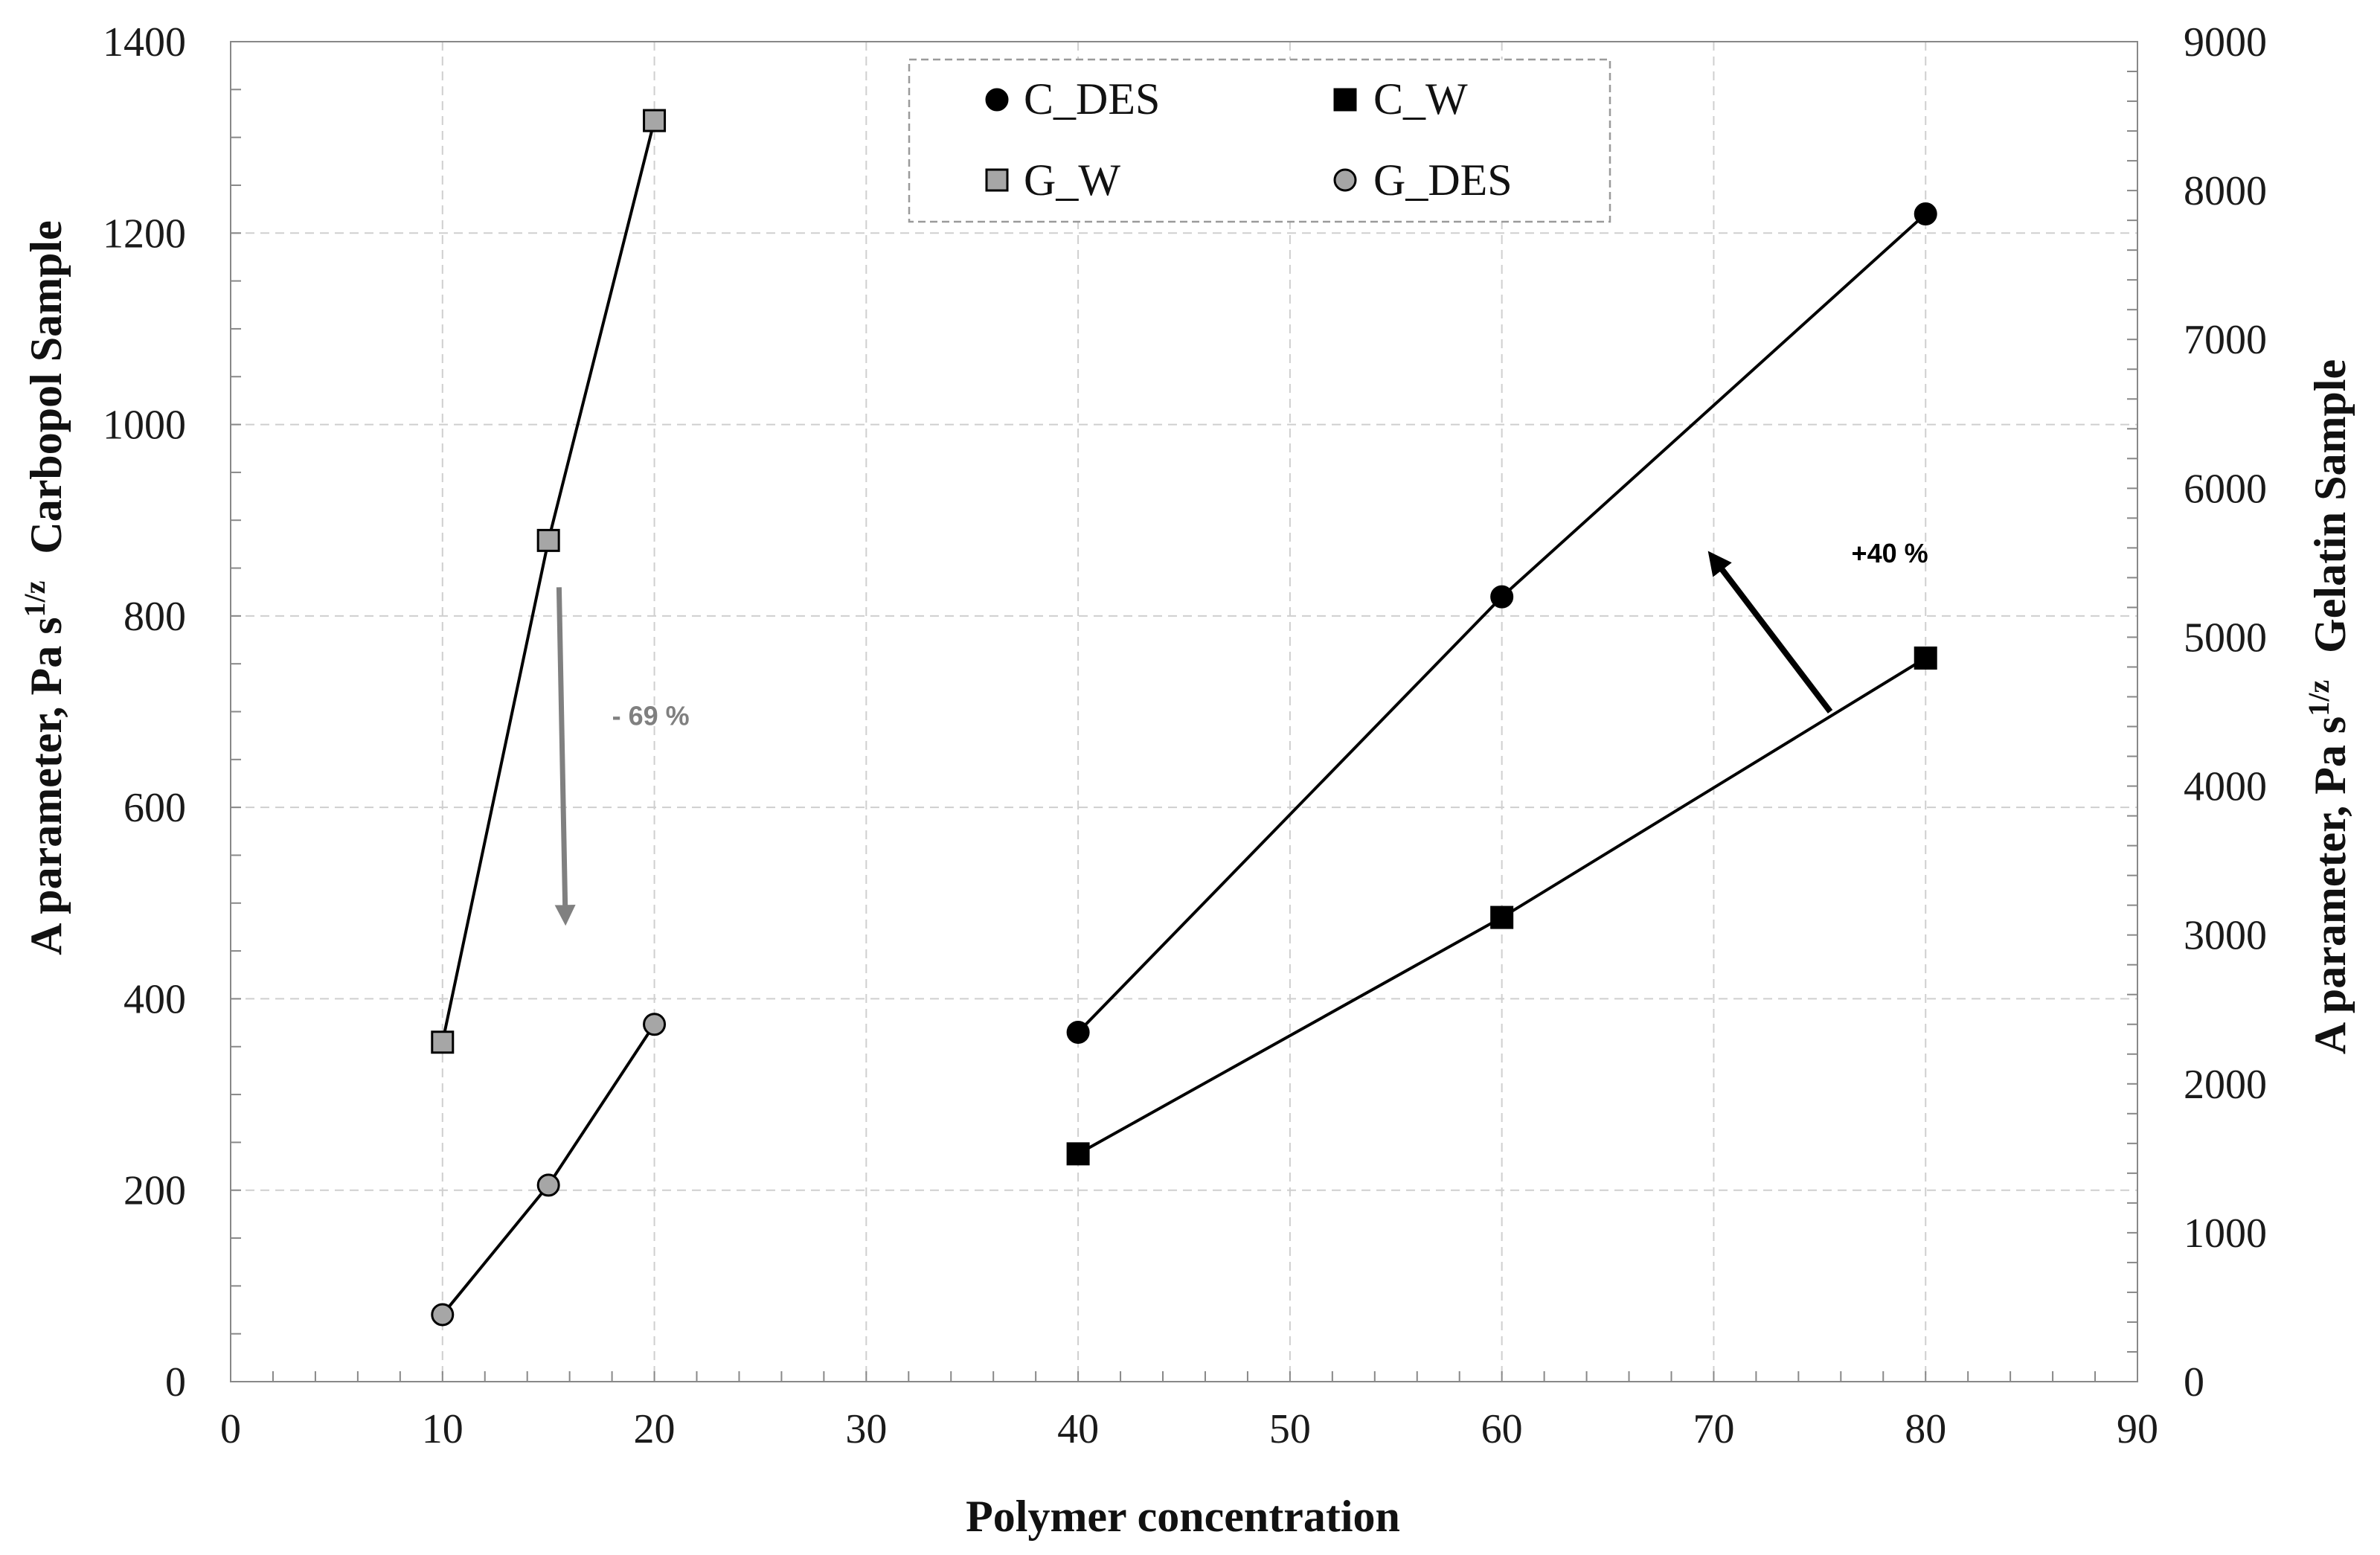 Image resolution: width=2380 pixels, height=1555 pixels. What do you see at coordinates (565, 756) in the screenshot?
I see `annotation-arrow-decrease` at bounding box center [565, 756].